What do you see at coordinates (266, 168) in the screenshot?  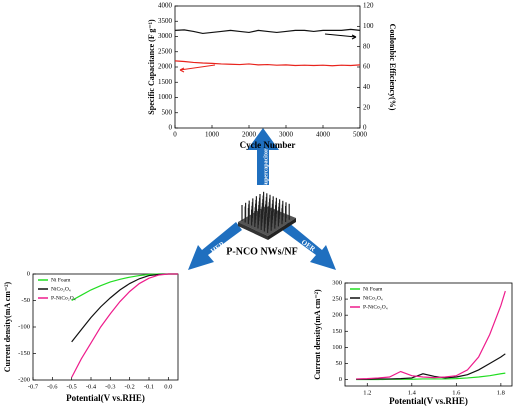 I see `arrow-label: Supercapacitor` at bounding box center [266, 168].